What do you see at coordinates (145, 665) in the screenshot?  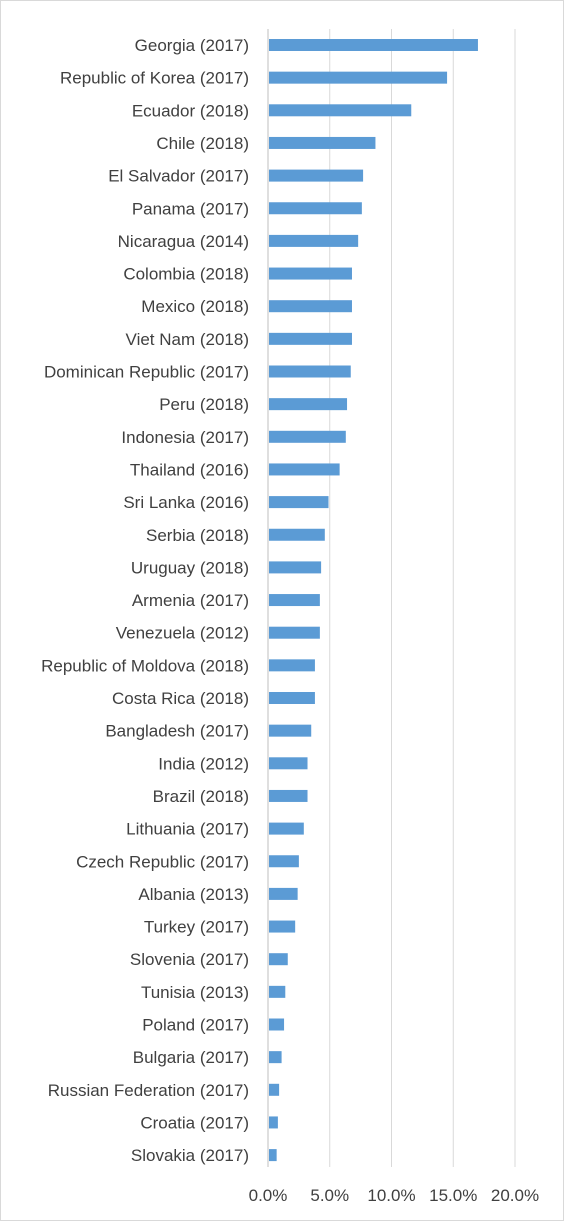 I see `category-label: Republic of Moldova (2018)` at bounding box center [145, 665].